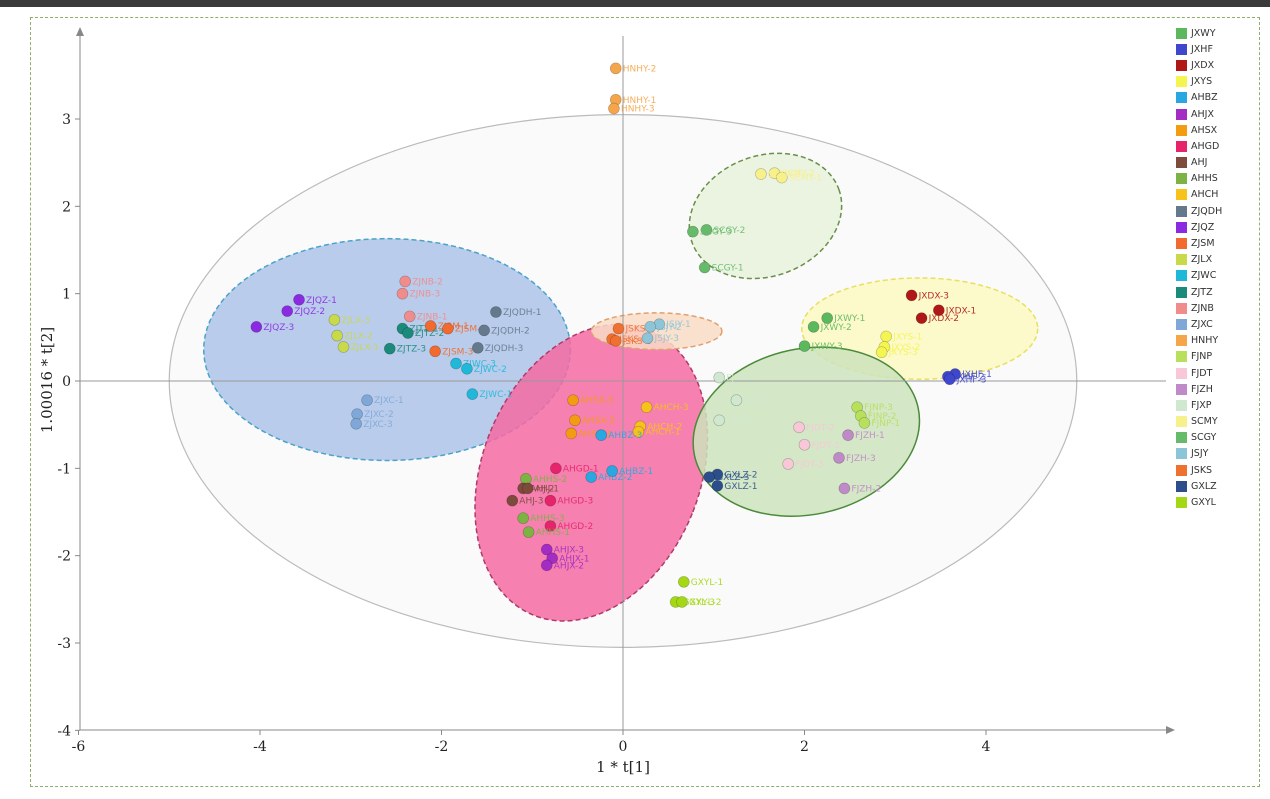 The height and width of the screenshot is (799, 1270). What do you see at coordinates (1202, 470) in the screenshot?
I see `legend-label: JSKS` at bounding box center [1202, 470].